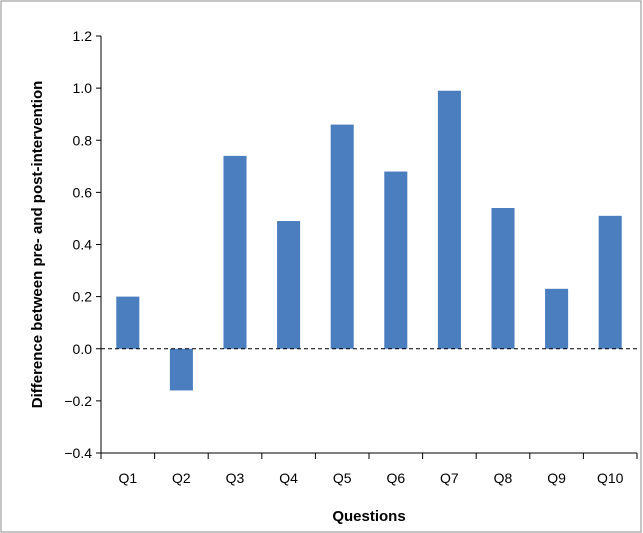 The height and width of the screenshot is (533, 643). I want to click on bar-q8, so click(503, 278).